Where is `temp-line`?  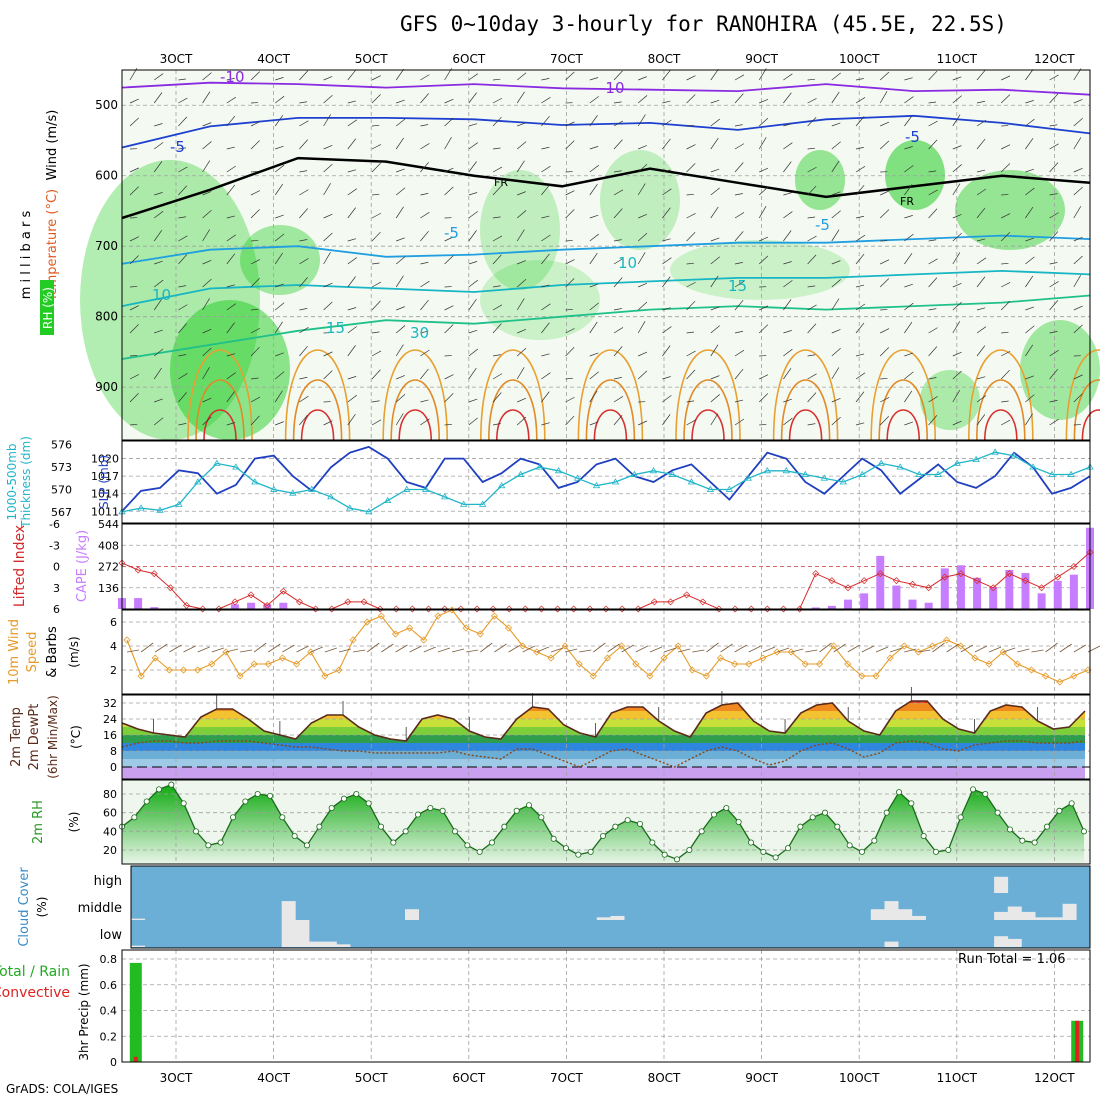
temp-line is located at coordinates (603, 721).